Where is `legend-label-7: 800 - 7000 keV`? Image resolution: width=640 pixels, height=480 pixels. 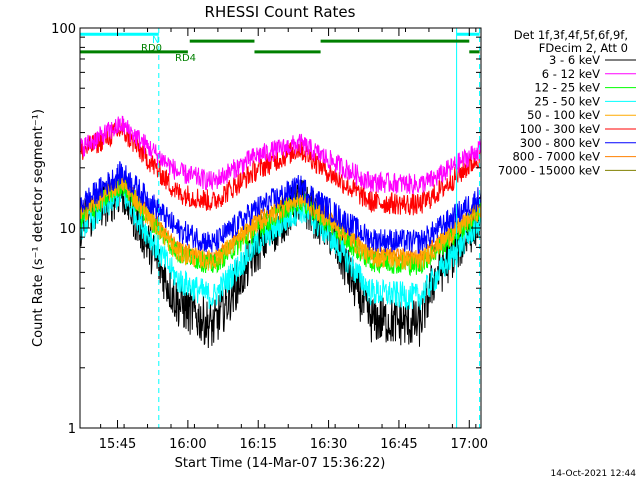 legend-label-7: 800 - 7000 keV is located at coordinates (556, 157).